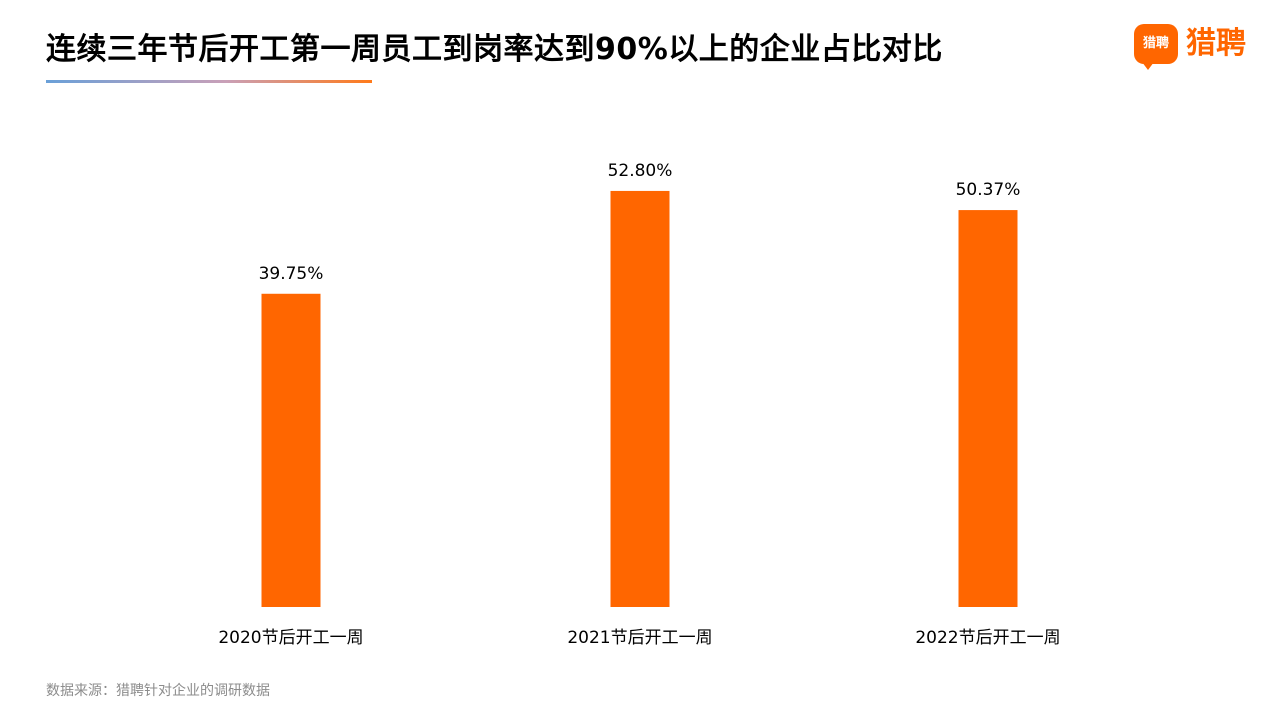 The image size is (1280, 720). I want to click on data-label-1: 39.75%, so click(291, 274).